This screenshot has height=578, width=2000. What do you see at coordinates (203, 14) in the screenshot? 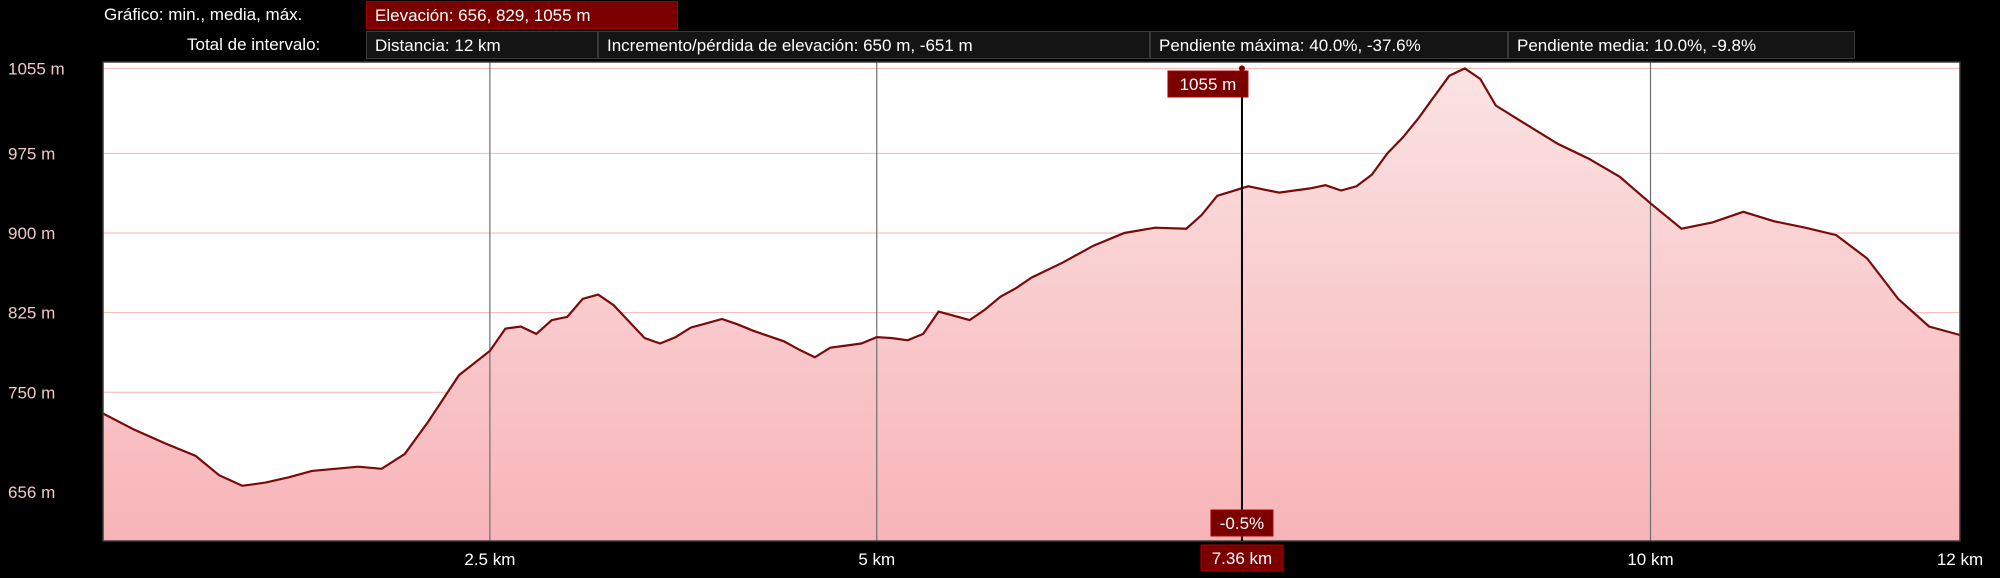
I see `stats-row-label: Gráfico: min., media, máx.` at bounding box center [203, 14].